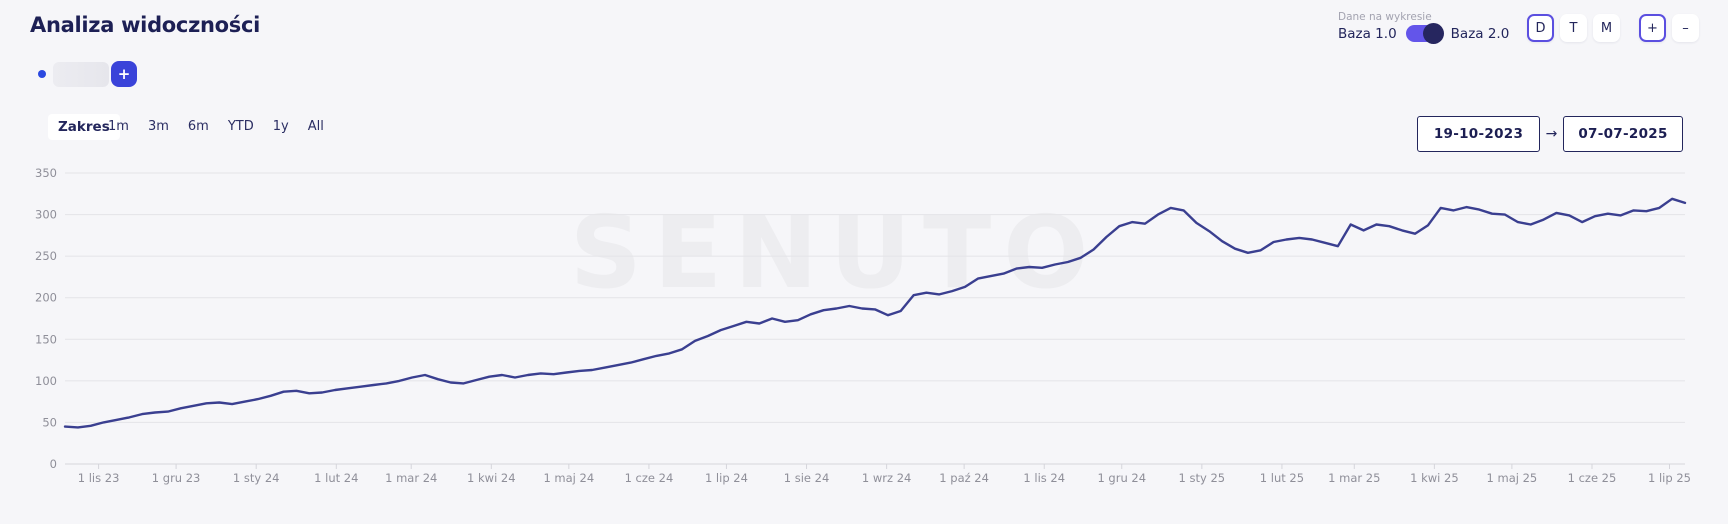 The height and width of the screenshot is (524, 1728). Describe the element at coordinates (886, 478) in the screenshot. I see `x-axis-label: 1 wrz 24` at that location.